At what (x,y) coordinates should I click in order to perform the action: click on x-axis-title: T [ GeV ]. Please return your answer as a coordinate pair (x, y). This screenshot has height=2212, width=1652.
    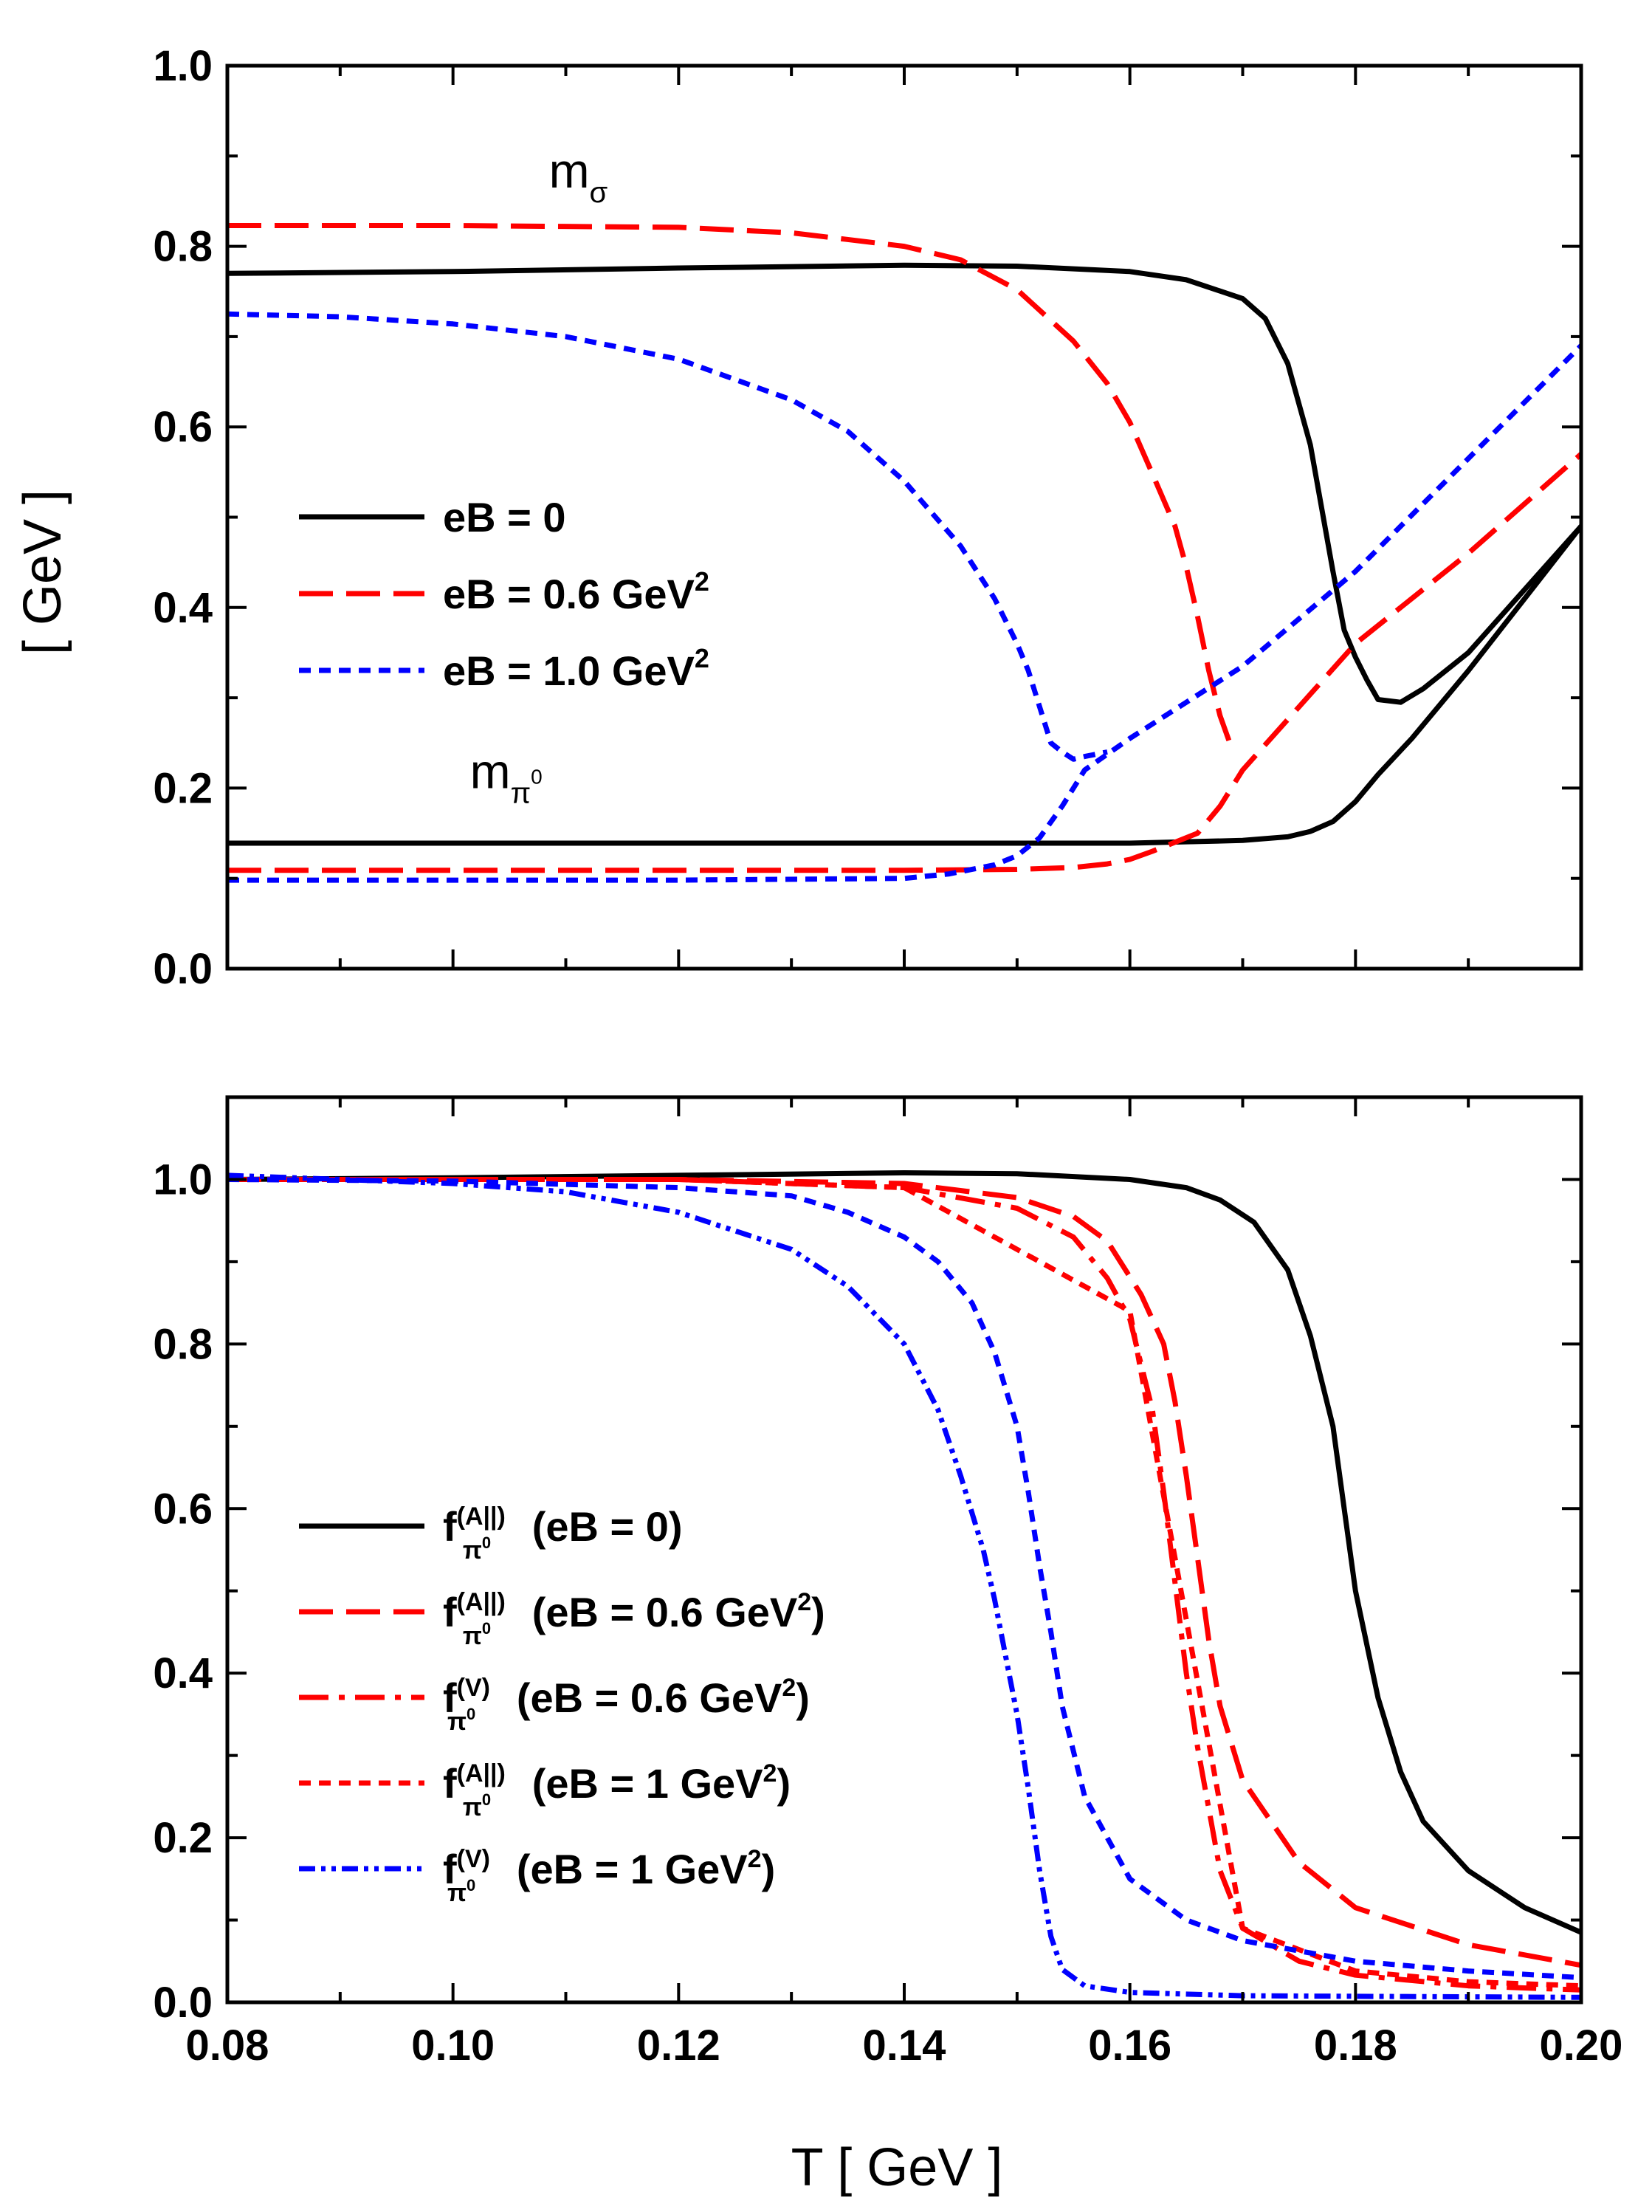
    Looking at the image, I should click on (897, 2167).